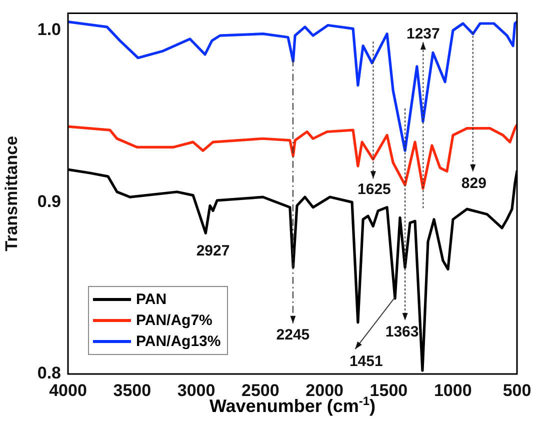 The width and height of the screenshot is (542, 424). What do you see at coordinates (68, 390) in the screenshot?
I see `x-tick-label: 4000` at bounding box center [68, 390].